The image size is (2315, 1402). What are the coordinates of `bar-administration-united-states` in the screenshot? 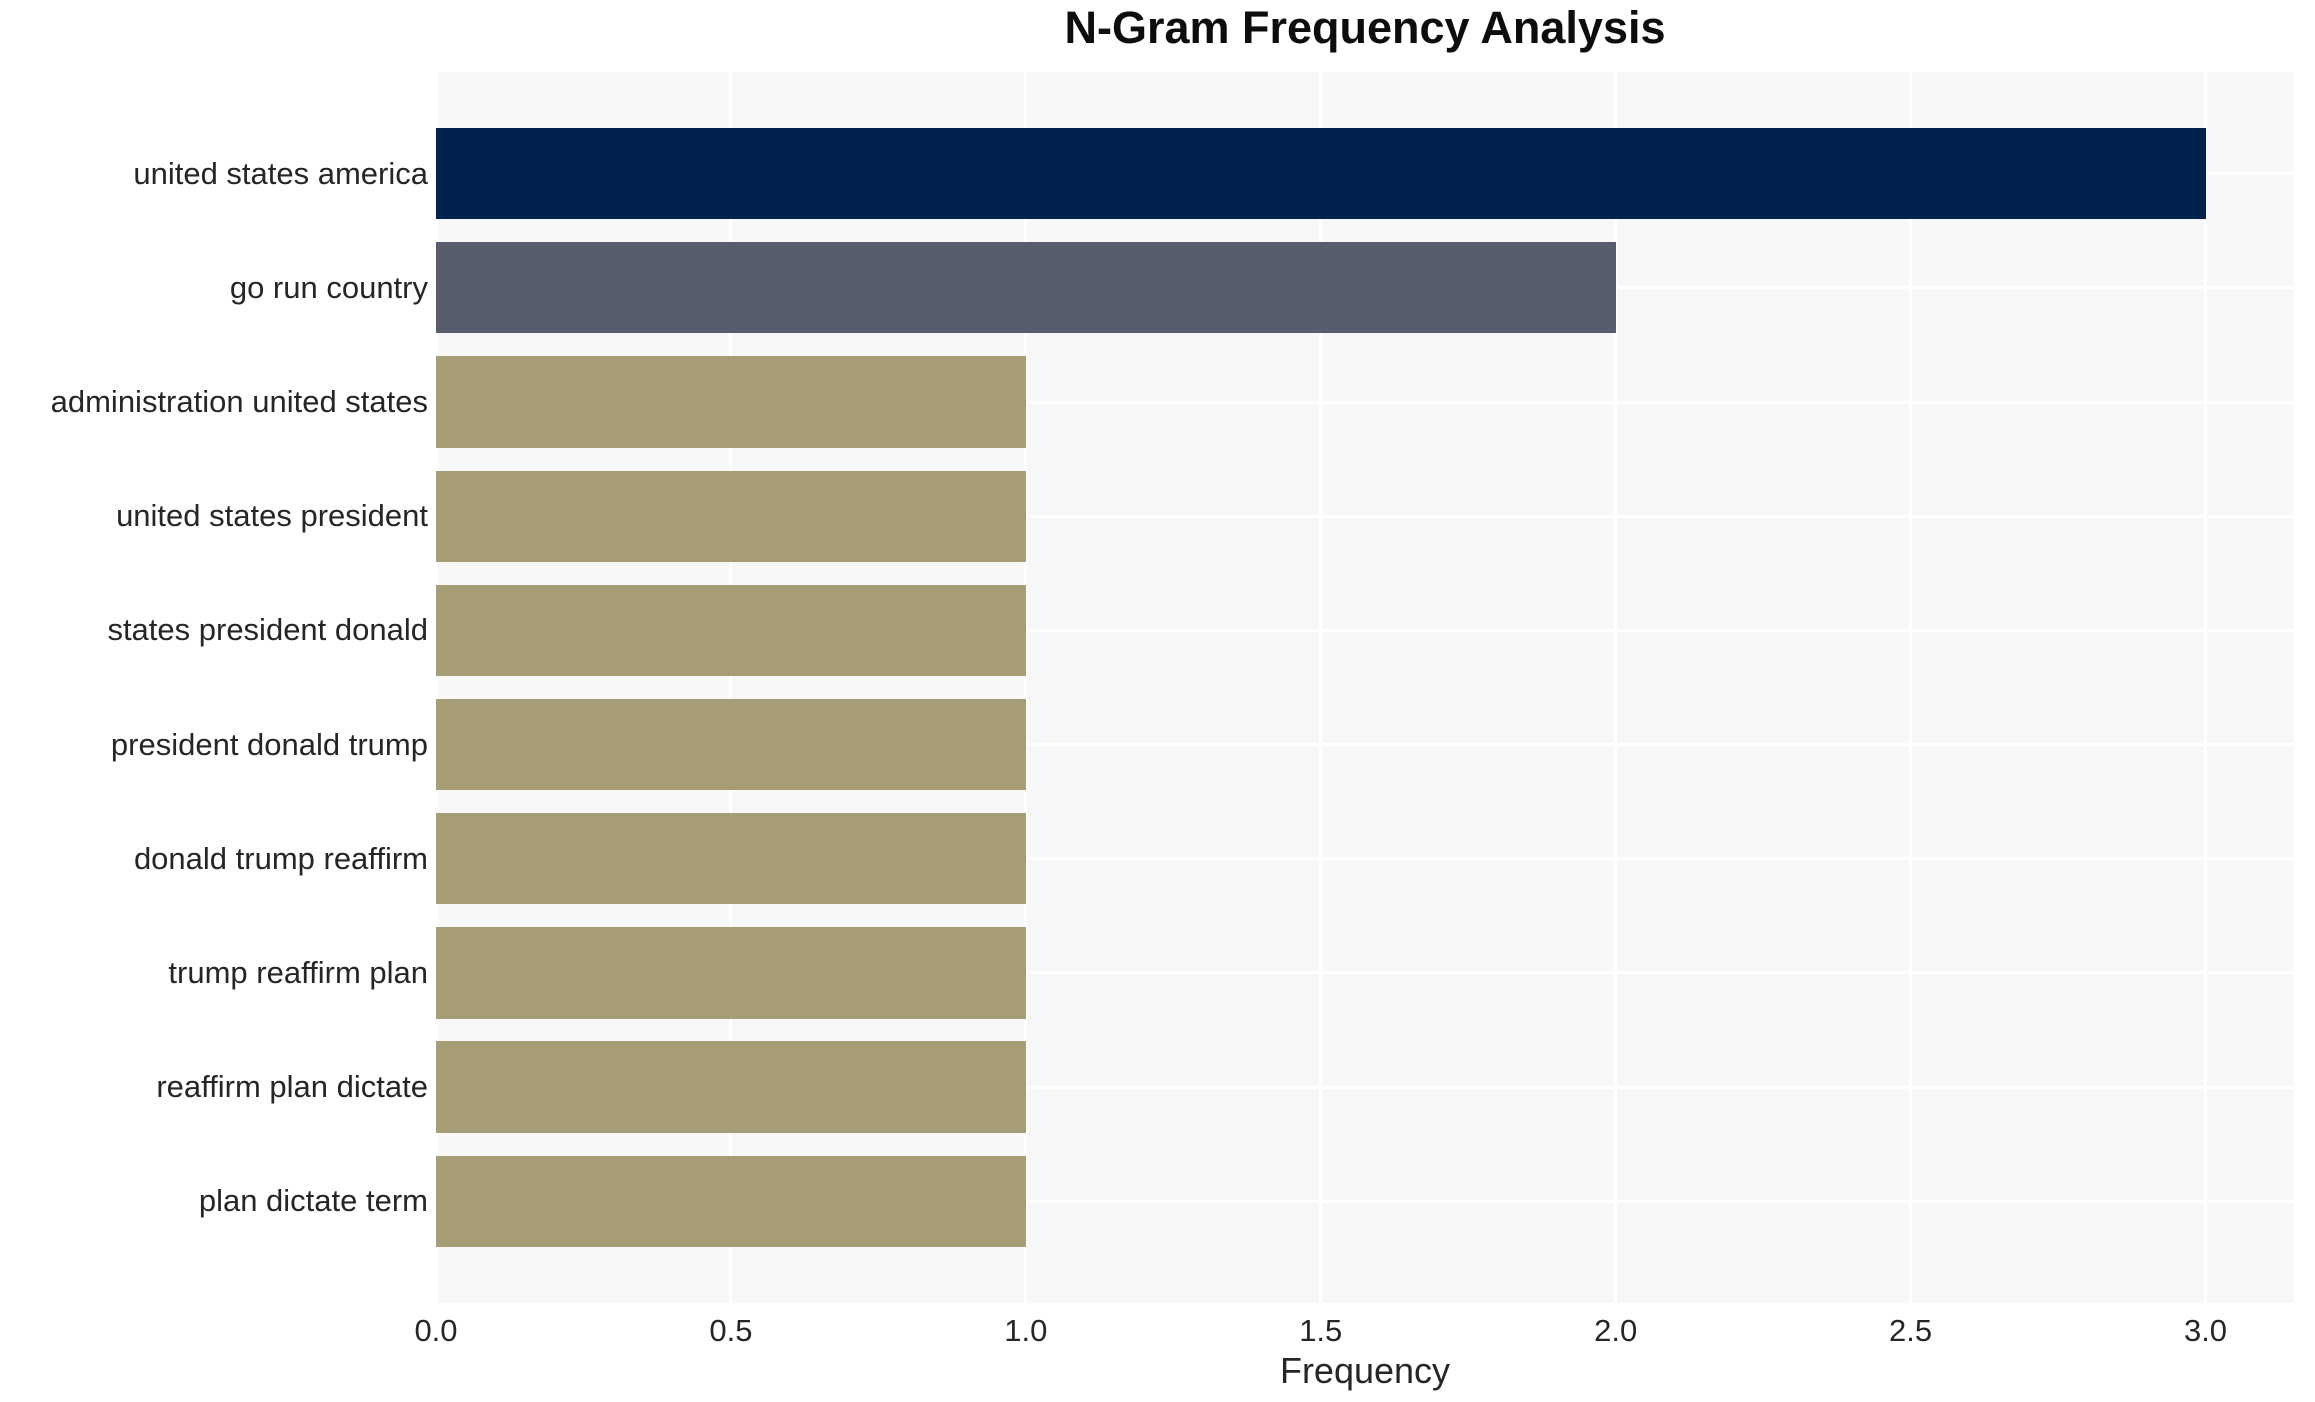 It's located at (731, 402).